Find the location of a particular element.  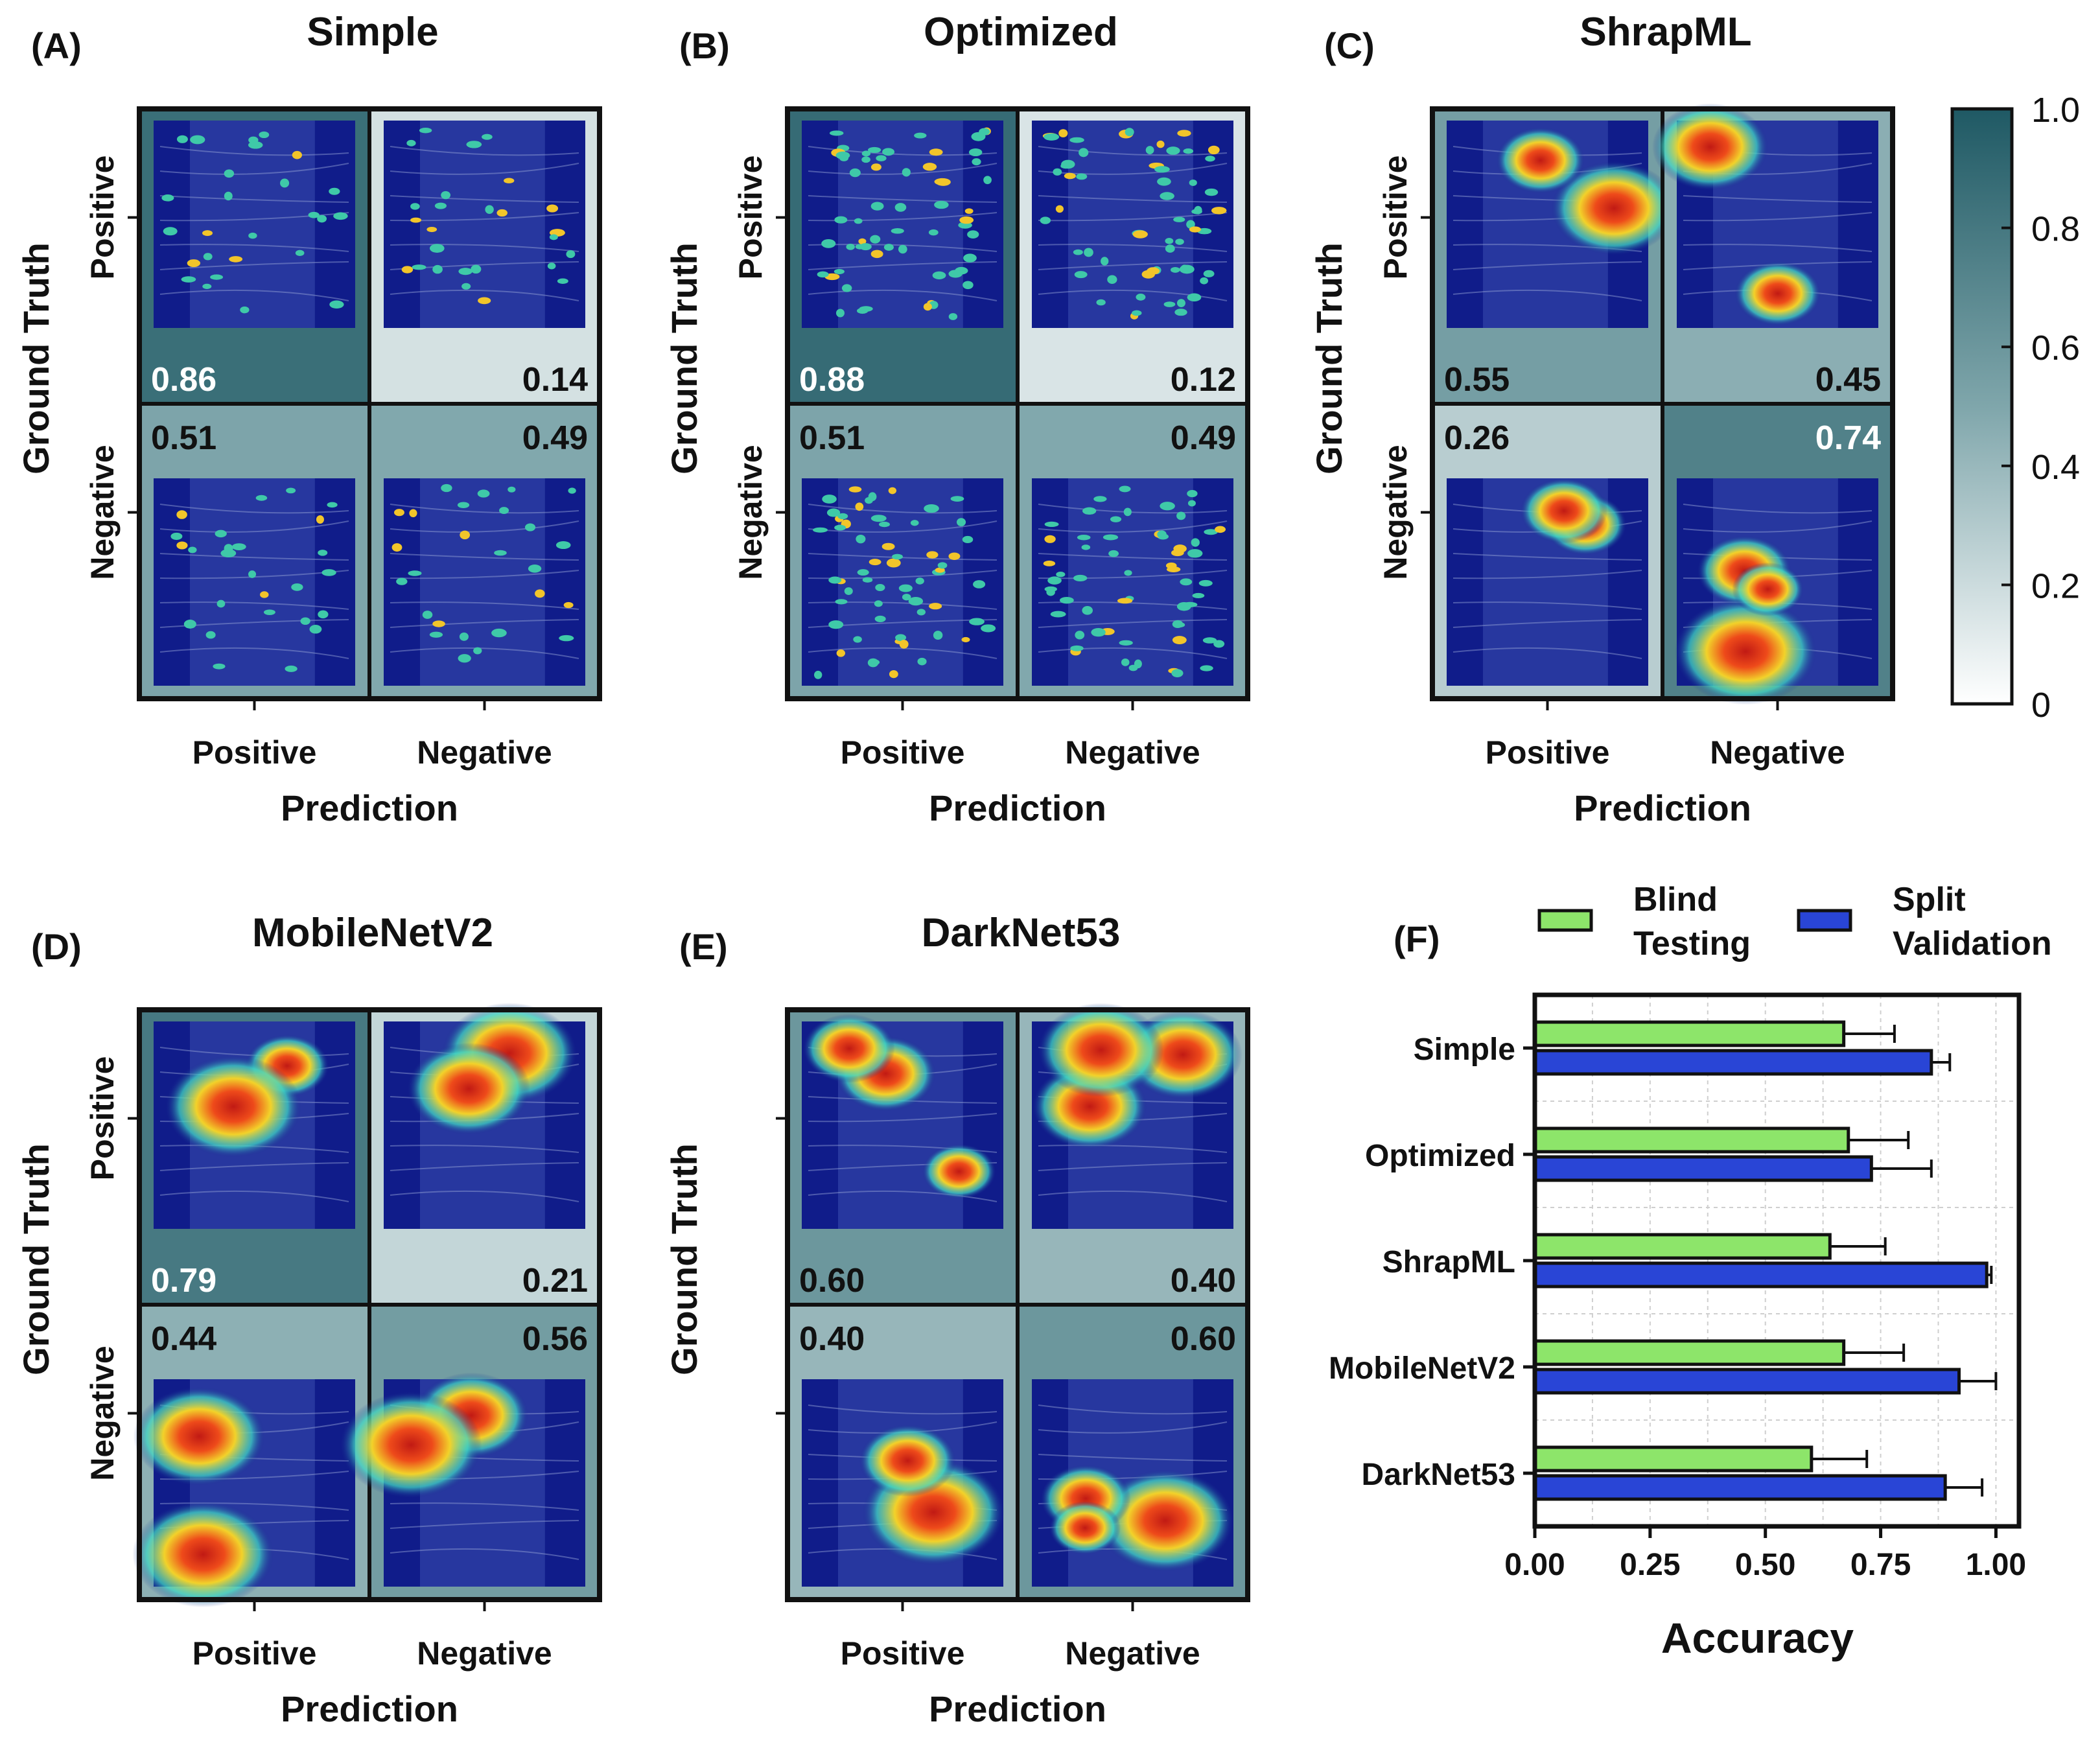

x-tick-label: 0.00 is located at coordinates (1535, 1565).